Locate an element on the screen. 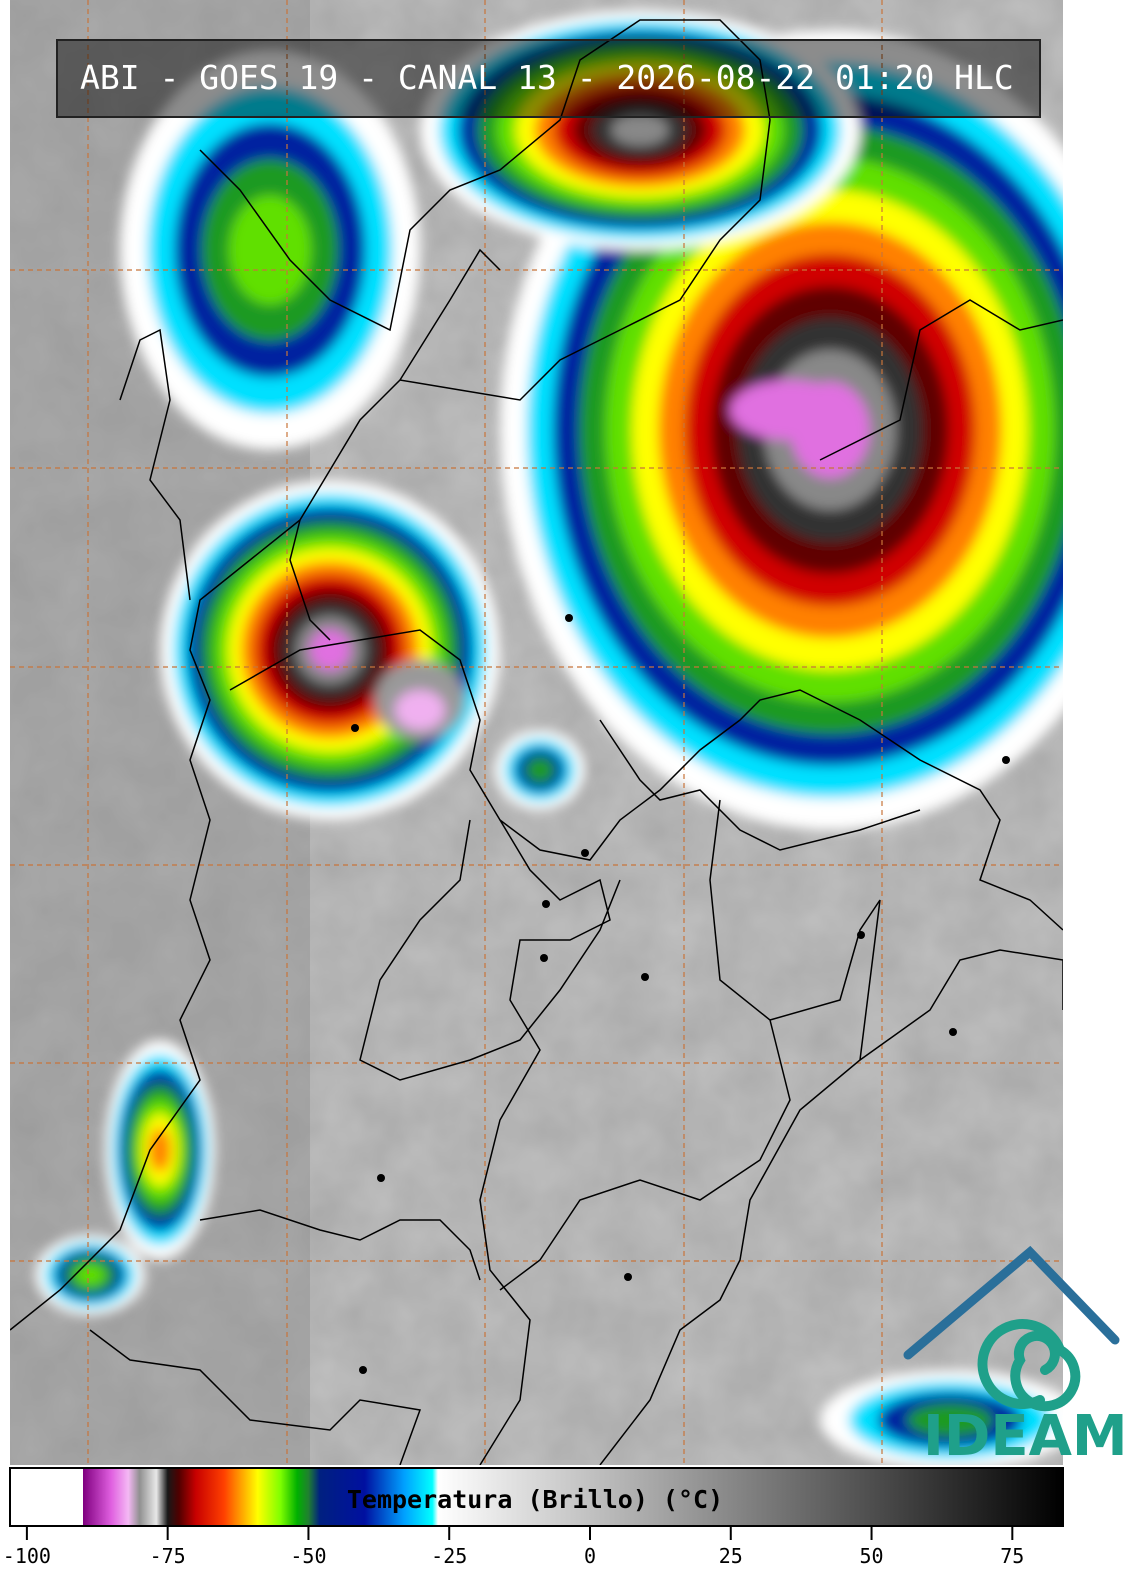 Image resolution: width=1126 pixels, height=1577 pixels. tick-label: 25 is located at coordinates (731, 1556).